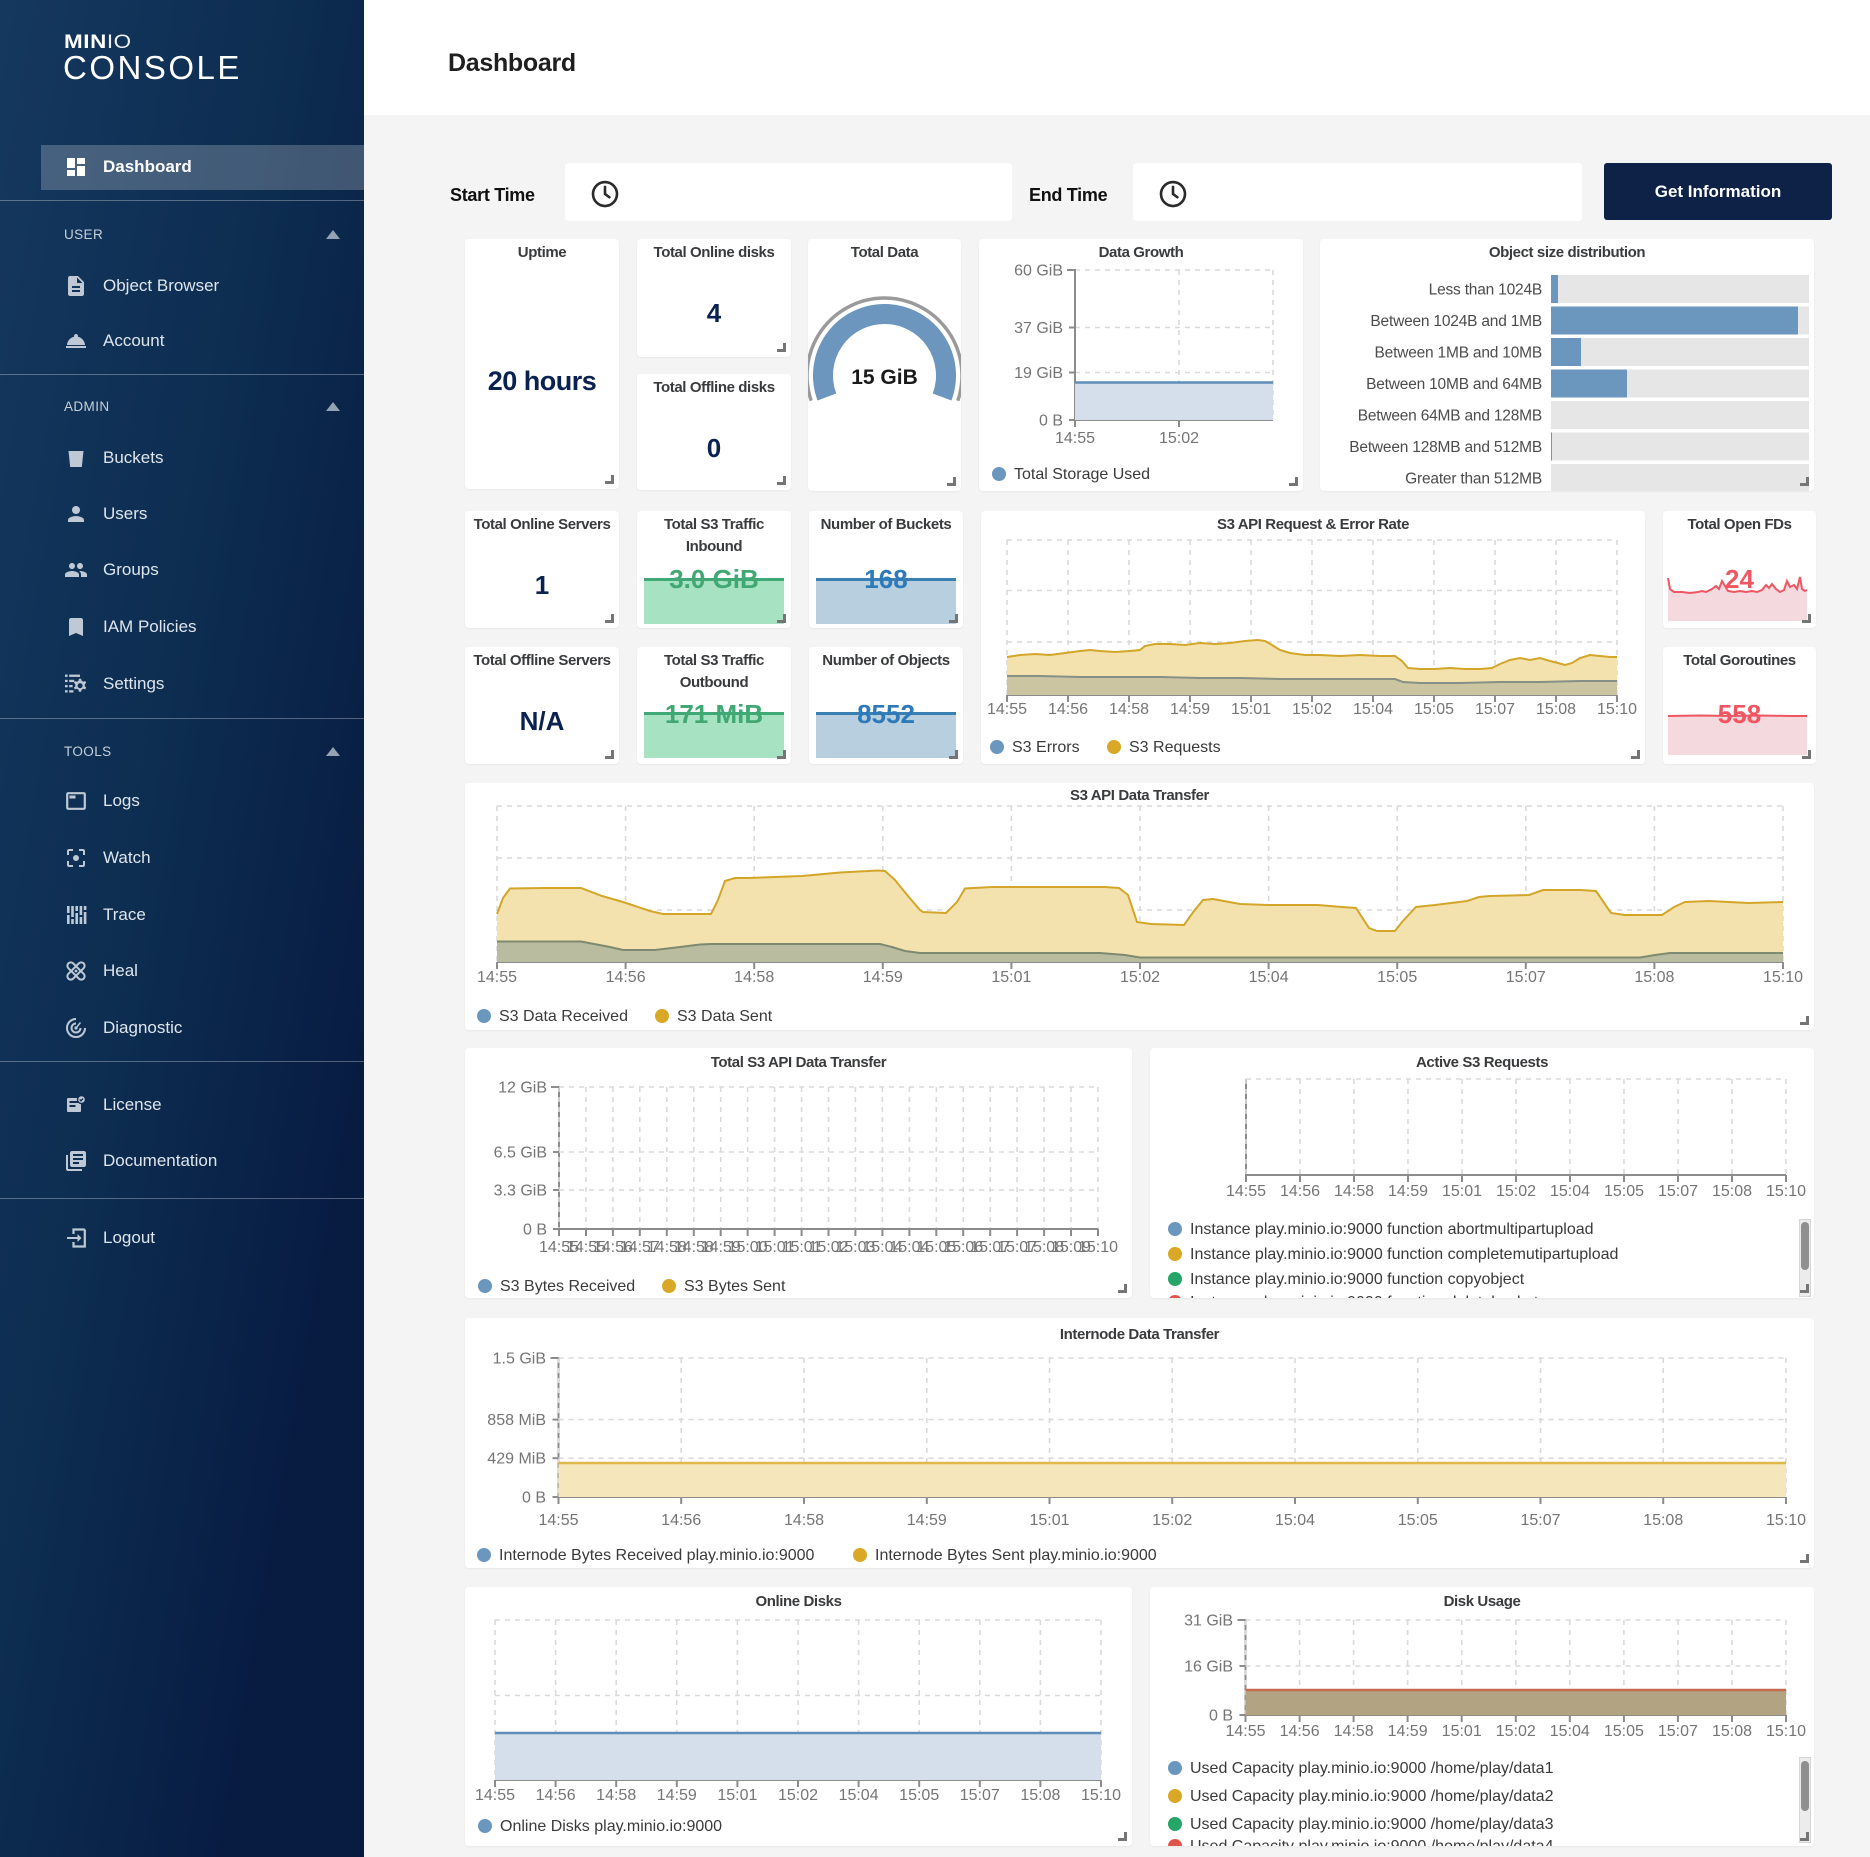 This screenshot has width=1870, height=1857. I want to click on svg-text: Between 10MB and 64MB, so click(1454, 384).